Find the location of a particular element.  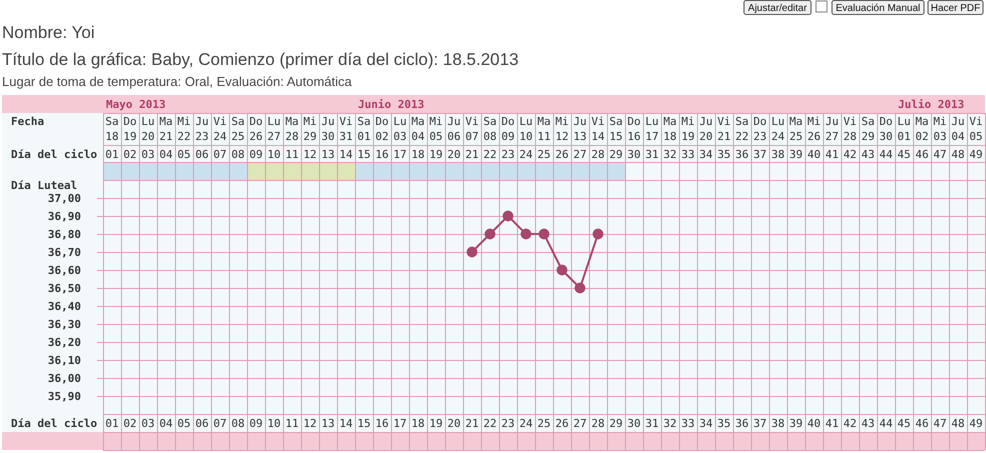

x-tick-label: 36 is located at coordinates (742, 423).